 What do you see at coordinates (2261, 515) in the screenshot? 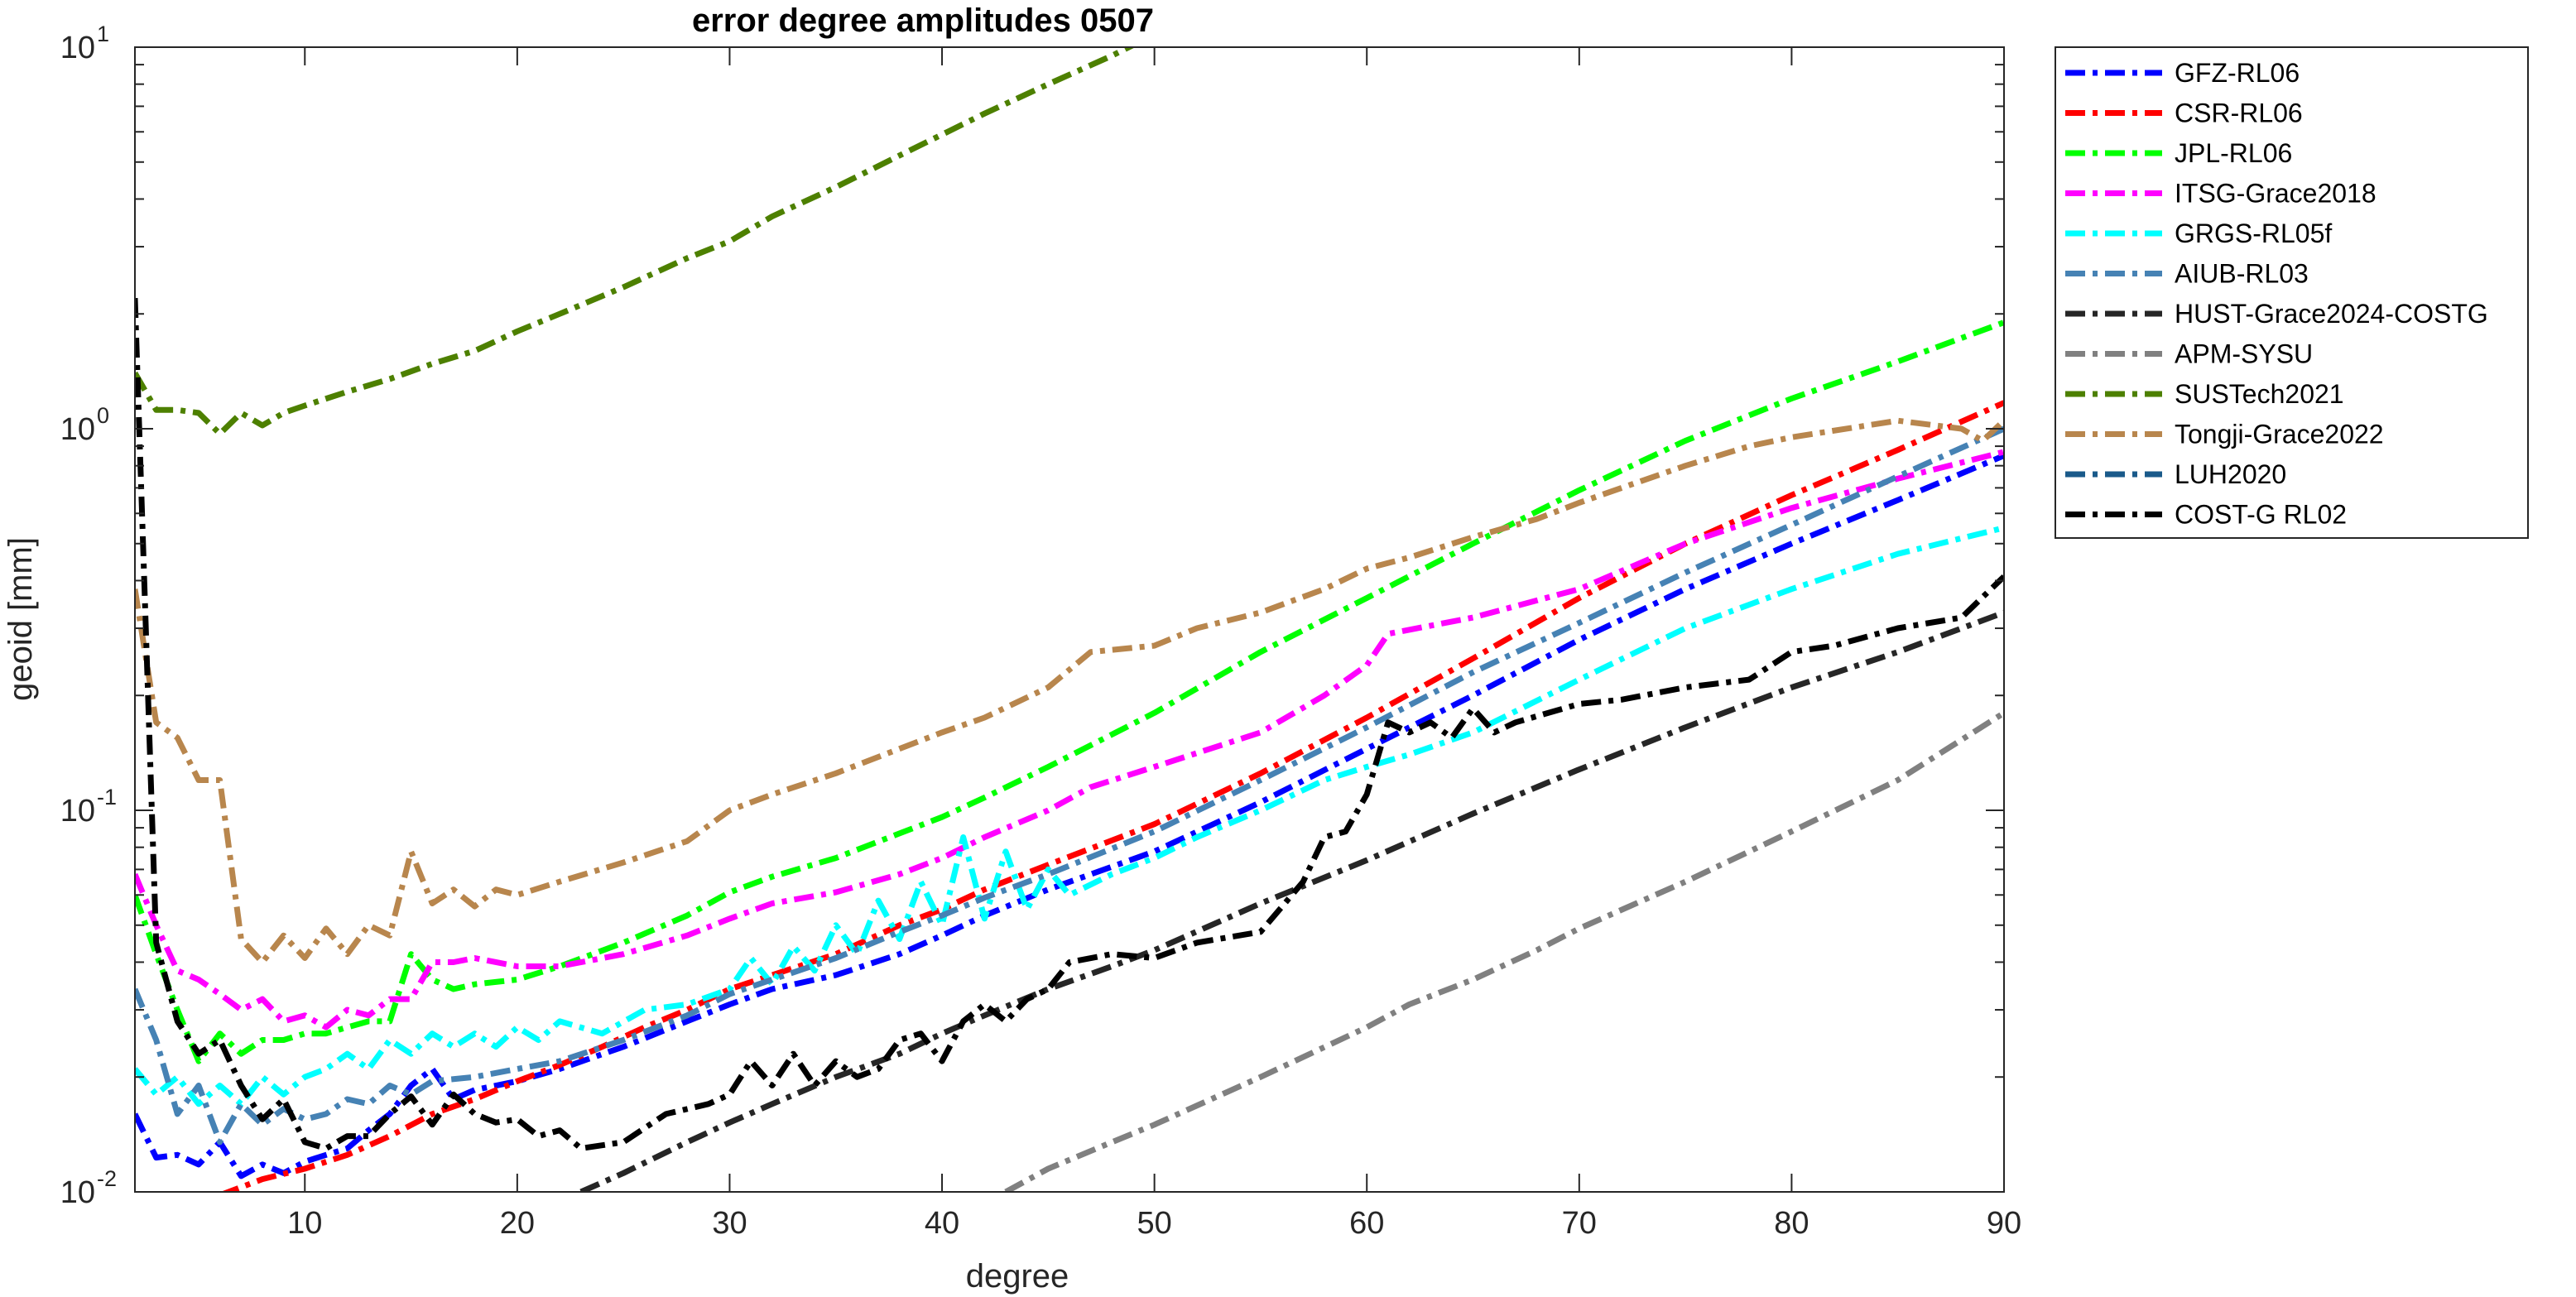
I see `legend-label-11: COST-G RL02` at bounding box center [2261, 515].